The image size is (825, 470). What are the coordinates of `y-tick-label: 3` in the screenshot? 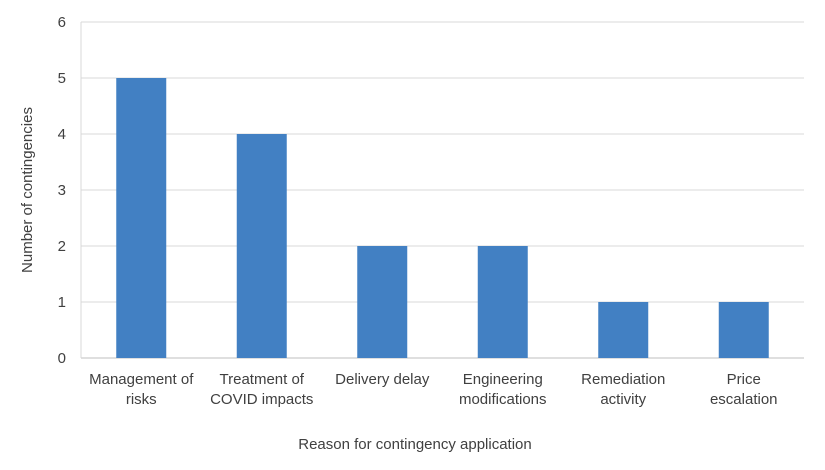 It's located at (62, 190).